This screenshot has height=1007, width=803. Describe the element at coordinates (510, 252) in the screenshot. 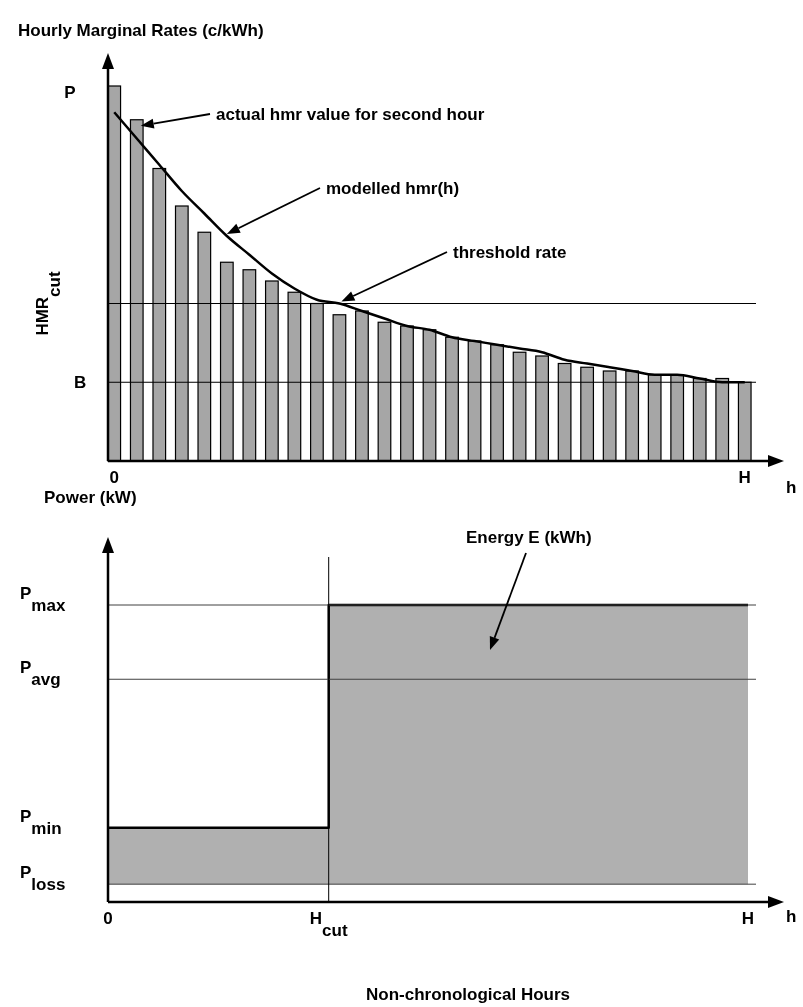

I see `annotation: threshold rate` at that location.